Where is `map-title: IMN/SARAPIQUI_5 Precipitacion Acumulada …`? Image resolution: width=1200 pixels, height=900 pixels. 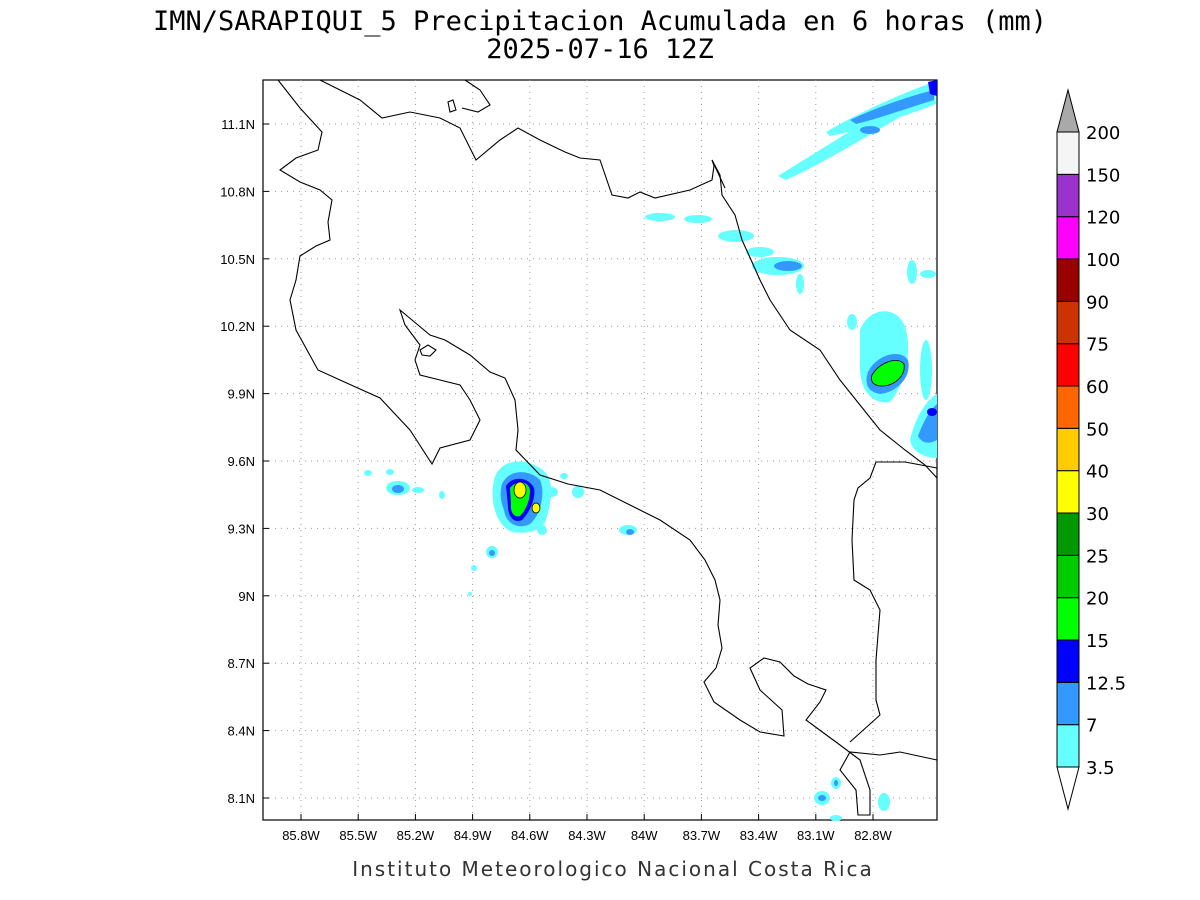 map-title: IMN/SARAPIQUI_5 Precipitacion Acumulada … is located at coordinates (600, 21).